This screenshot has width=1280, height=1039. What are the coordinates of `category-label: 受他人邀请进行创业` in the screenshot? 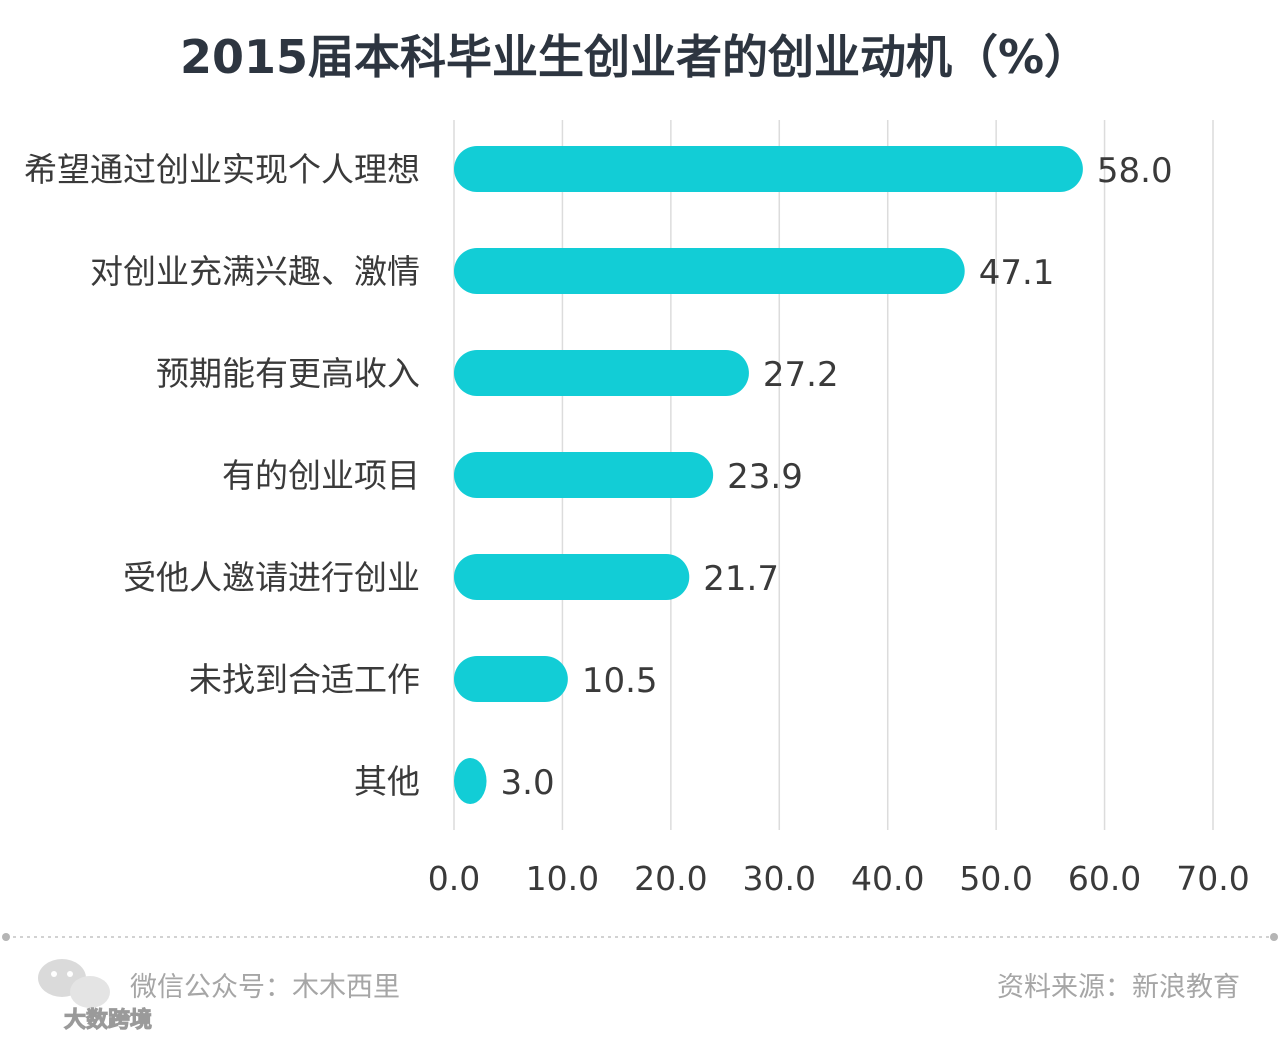 It's located at (271, 577).